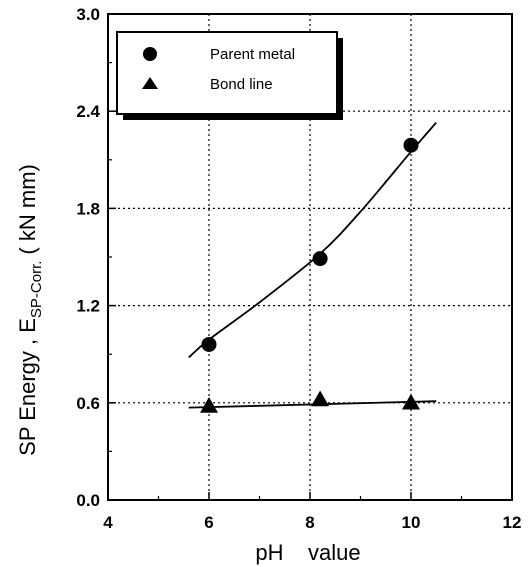 The image size is (529, 567). I want to click on x-tick-label: 4, so click(108, 522).